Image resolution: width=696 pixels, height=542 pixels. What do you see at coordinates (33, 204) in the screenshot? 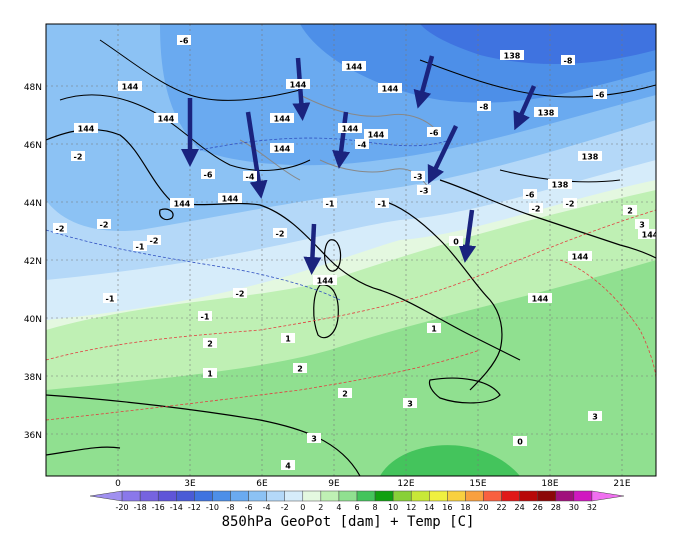
I see `latitude-label: 44N` at bounding box center [33, 204].